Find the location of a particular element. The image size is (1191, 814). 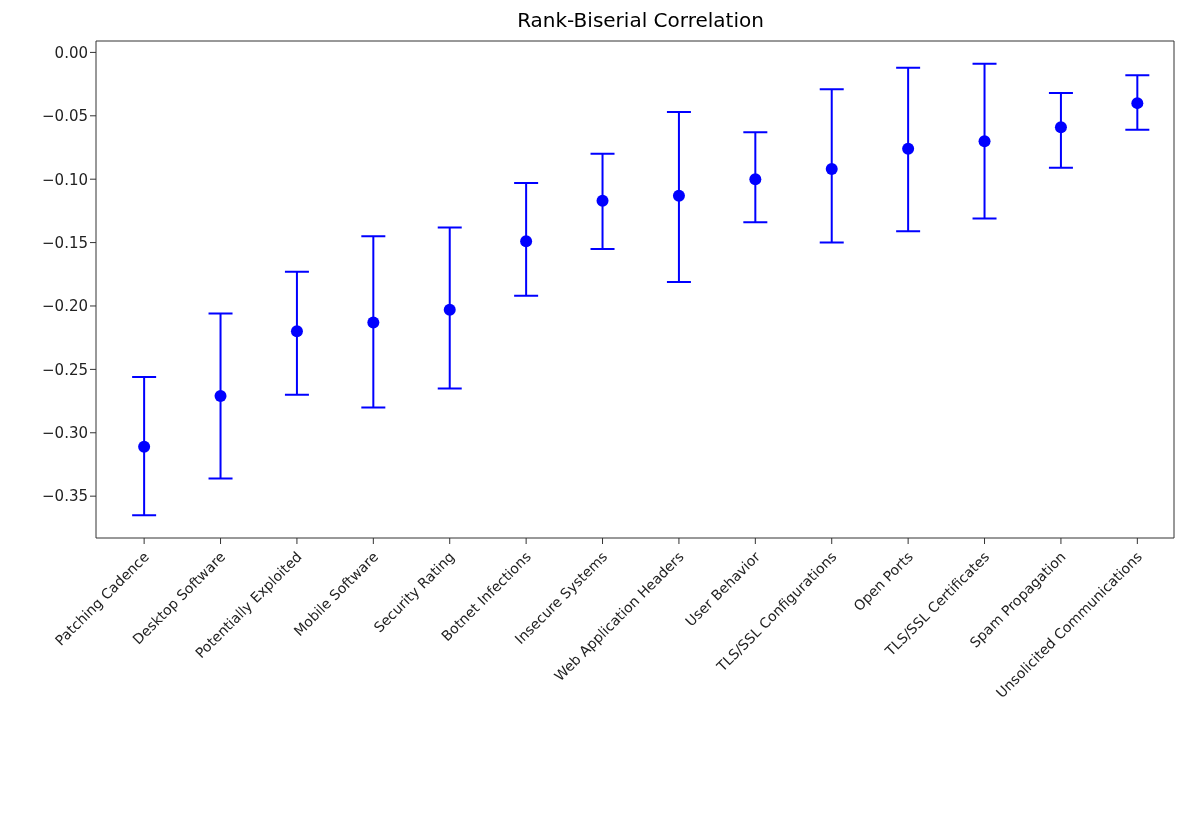

y-tick-label: −0.20 is located at coordinates (65, 306).